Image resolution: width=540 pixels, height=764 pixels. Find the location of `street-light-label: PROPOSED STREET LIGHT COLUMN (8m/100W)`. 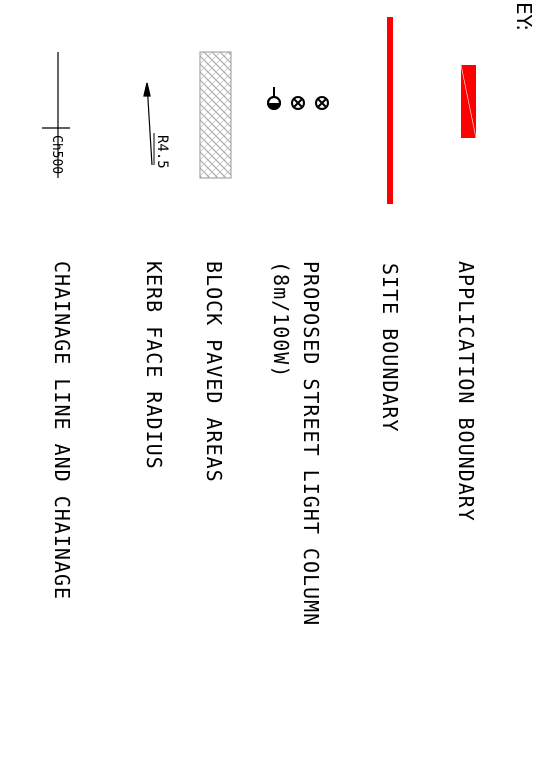

street-light-label: PROPOSED STREET LIGHT COLUMN (8m/100W) is located at coordinates (296, 444).